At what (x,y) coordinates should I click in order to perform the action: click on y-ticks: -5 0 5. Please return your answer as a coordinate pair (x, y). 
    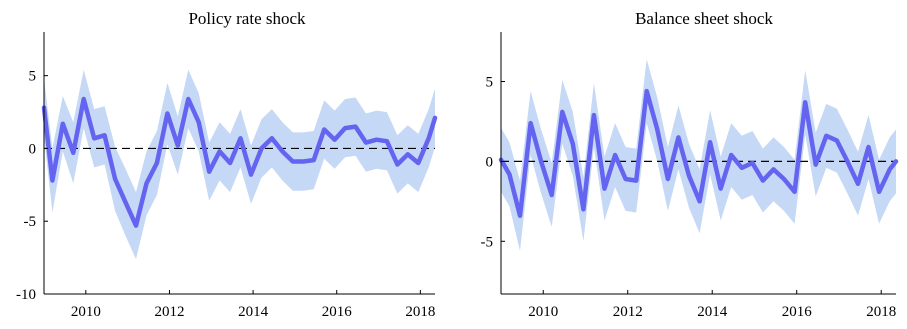
    Looking at the image, I should click on (493, 162).